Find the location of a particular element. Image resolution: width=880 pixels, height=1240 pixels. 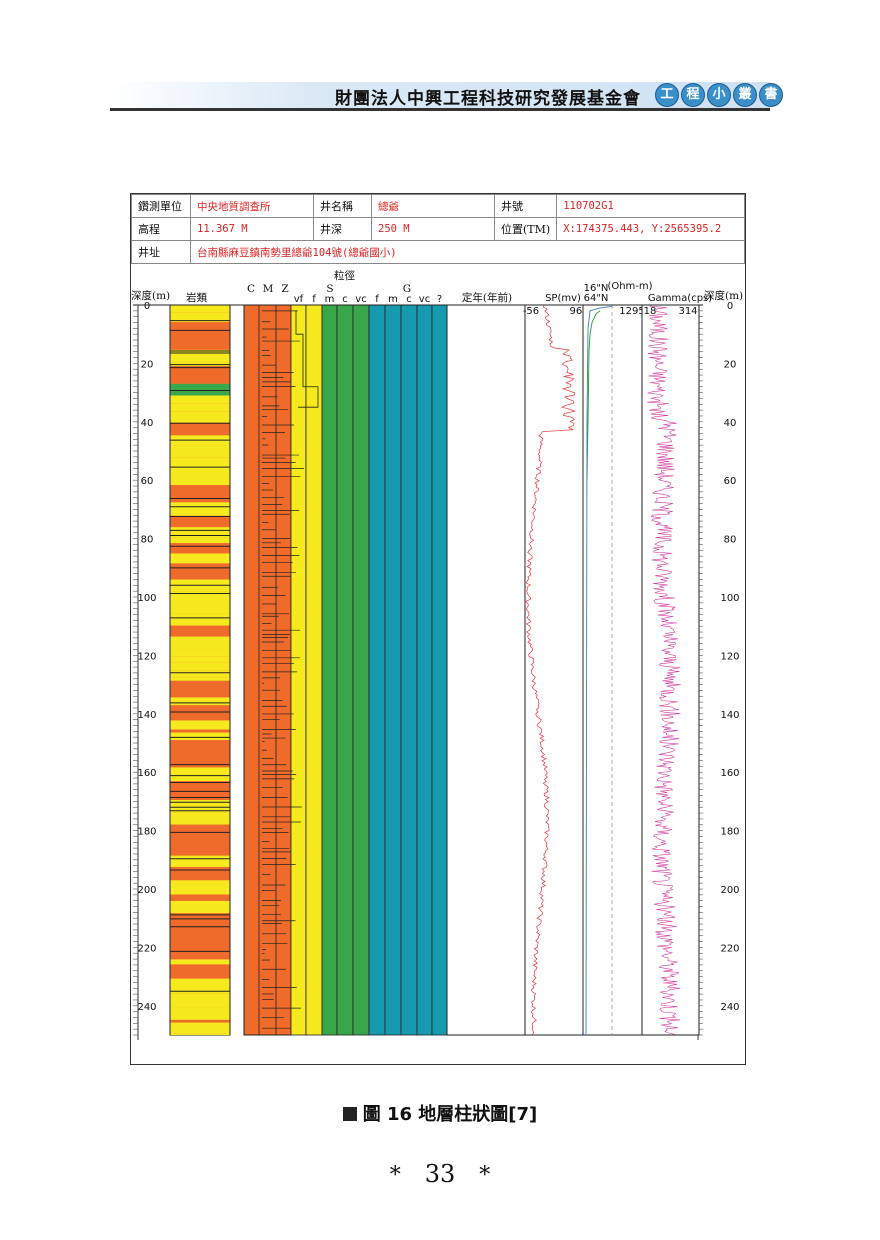

depth-tick-left: 20 is located at coordinates (147, 364).